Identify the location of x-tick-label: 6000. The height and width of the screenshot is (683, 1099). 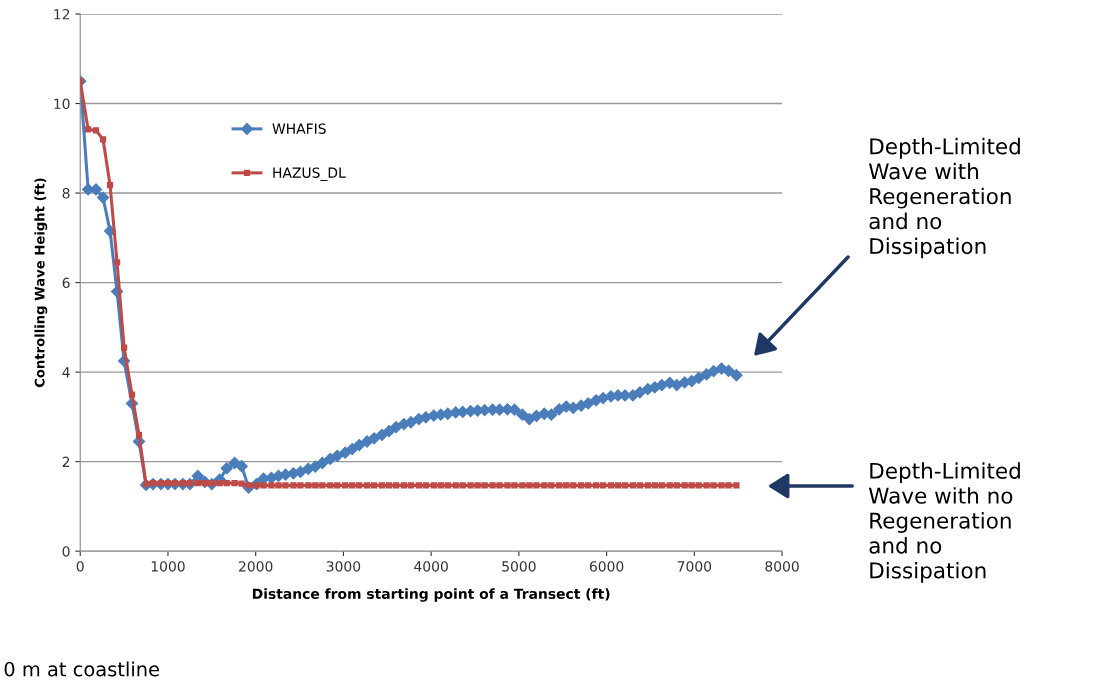
(606, 566).